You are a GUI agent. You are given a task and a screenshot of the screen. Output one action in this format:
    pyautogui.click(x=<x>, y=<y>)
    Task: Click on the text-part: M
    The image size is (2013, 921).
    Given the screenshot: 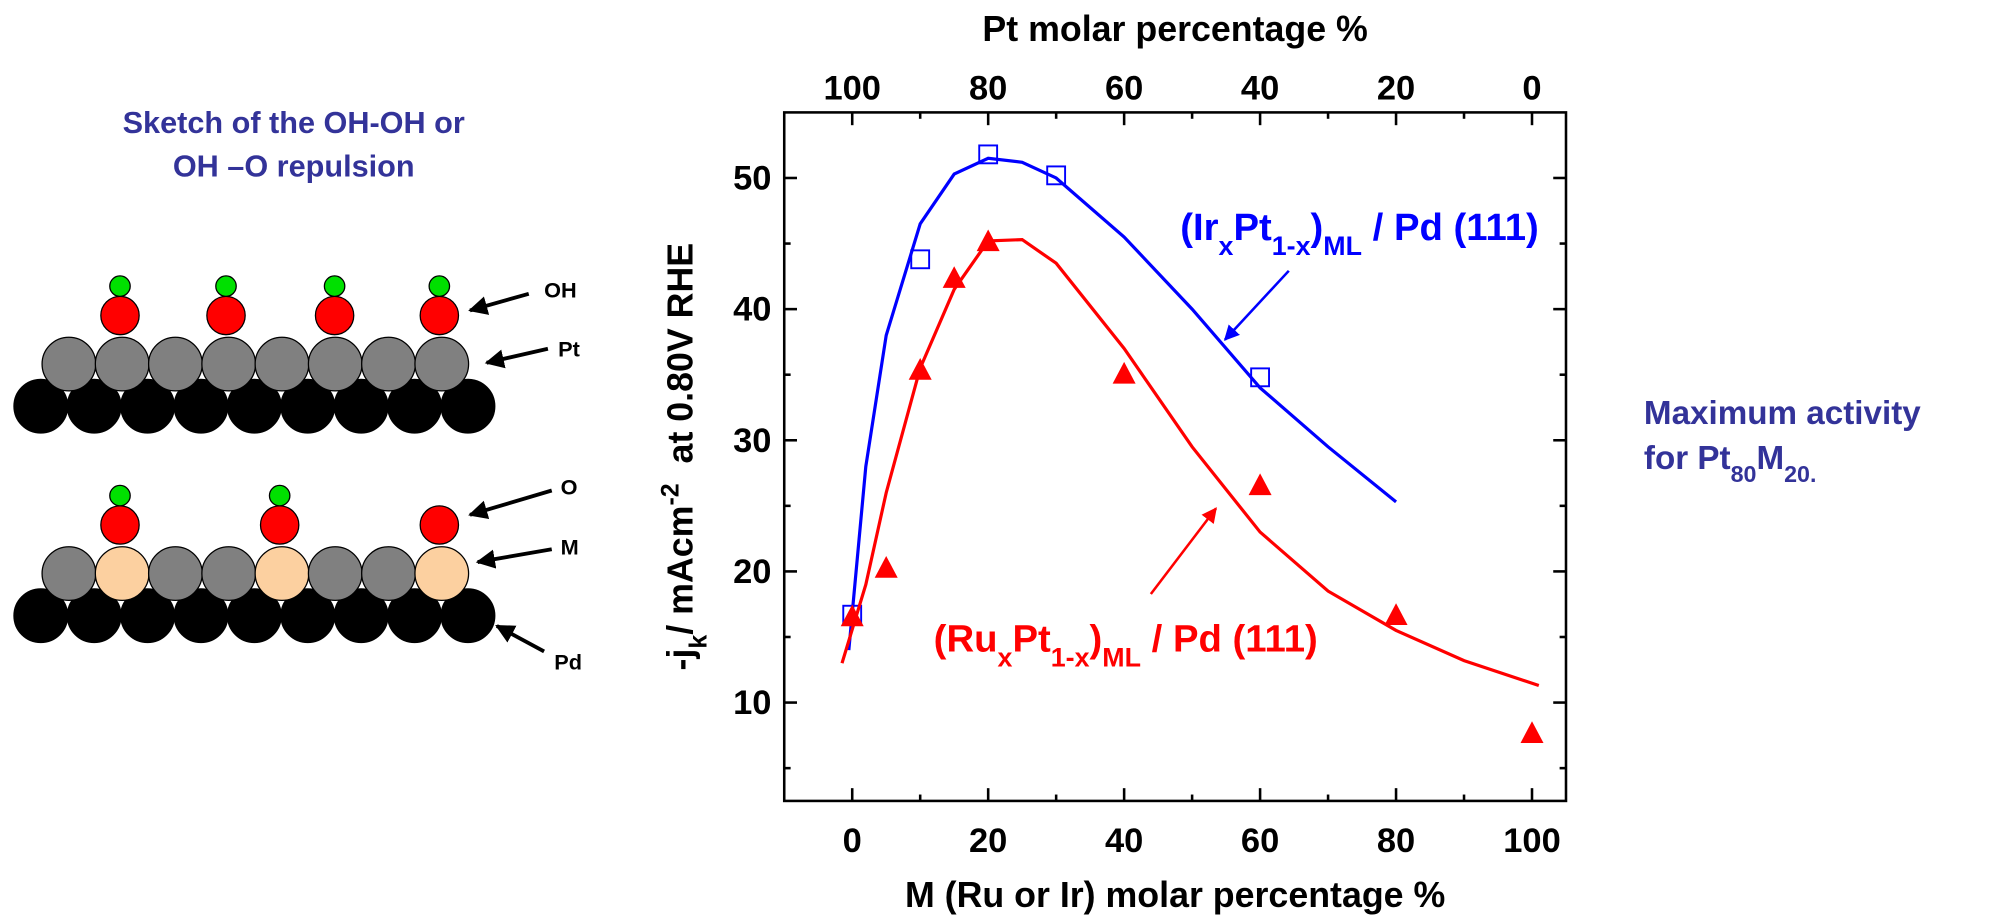 What is the action you would take?
    pyautogui.click(x=1770, y=458)
    